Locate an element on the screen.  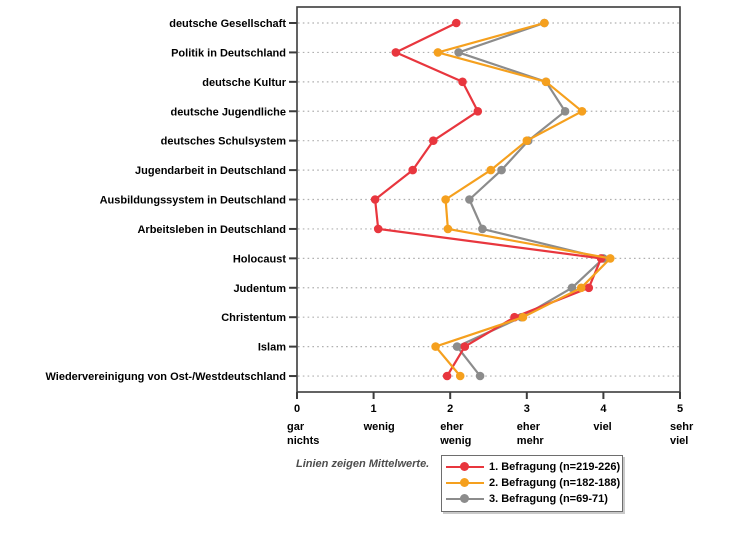
category-label: Jugendarbeit in Deutschland is located at coordinates (210, 171).